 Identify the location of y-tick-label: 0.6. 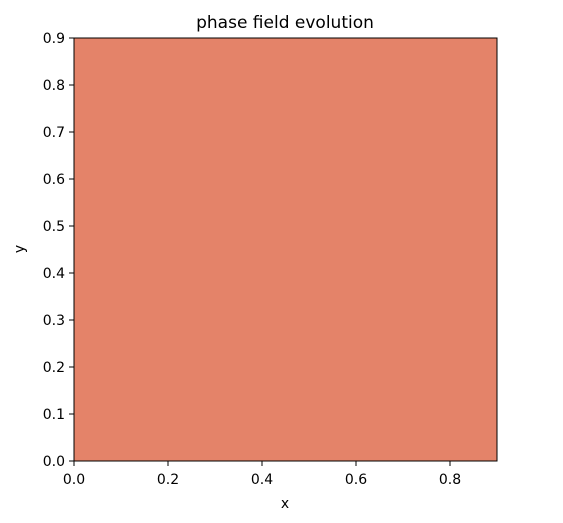
(54, 180).